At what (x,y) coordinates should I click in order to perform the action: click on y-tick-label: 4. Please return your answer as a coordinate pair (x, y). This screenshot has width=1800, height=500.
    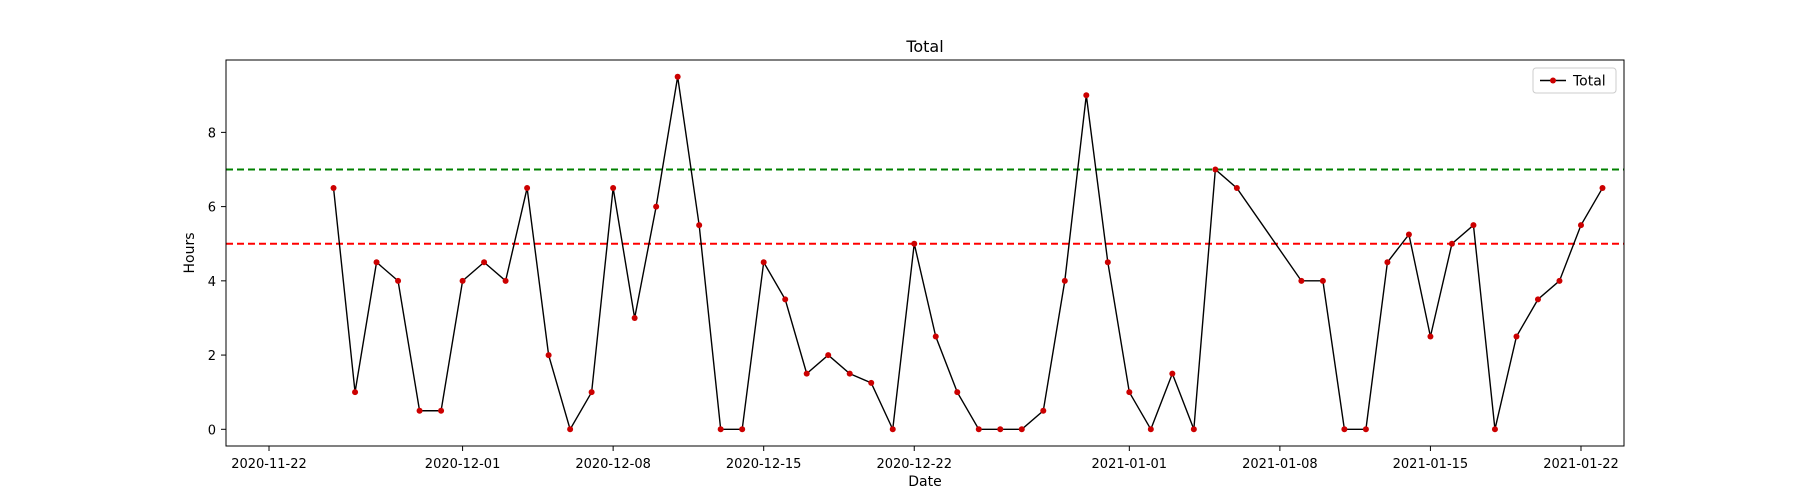
    Looking at the image, I should click on (212, 282).